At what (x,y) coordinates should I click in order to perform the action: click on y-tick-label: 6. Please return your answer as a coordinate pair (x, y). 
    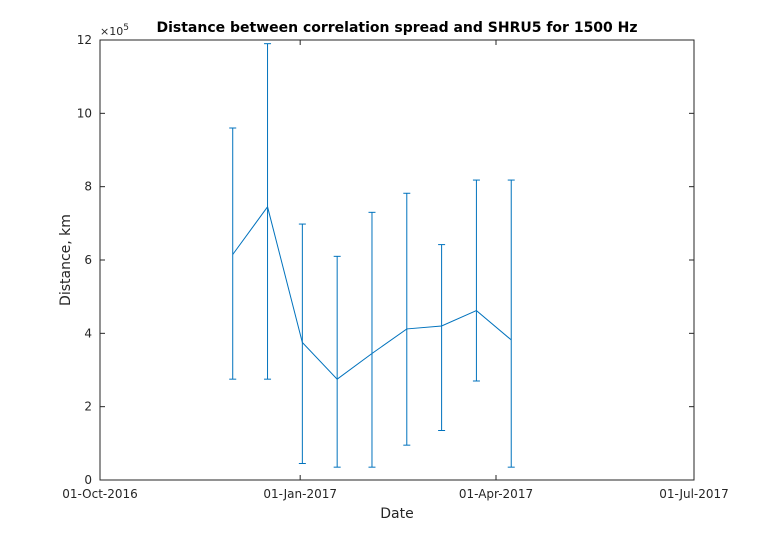
    Looking at the image, I should click on (88, 260).